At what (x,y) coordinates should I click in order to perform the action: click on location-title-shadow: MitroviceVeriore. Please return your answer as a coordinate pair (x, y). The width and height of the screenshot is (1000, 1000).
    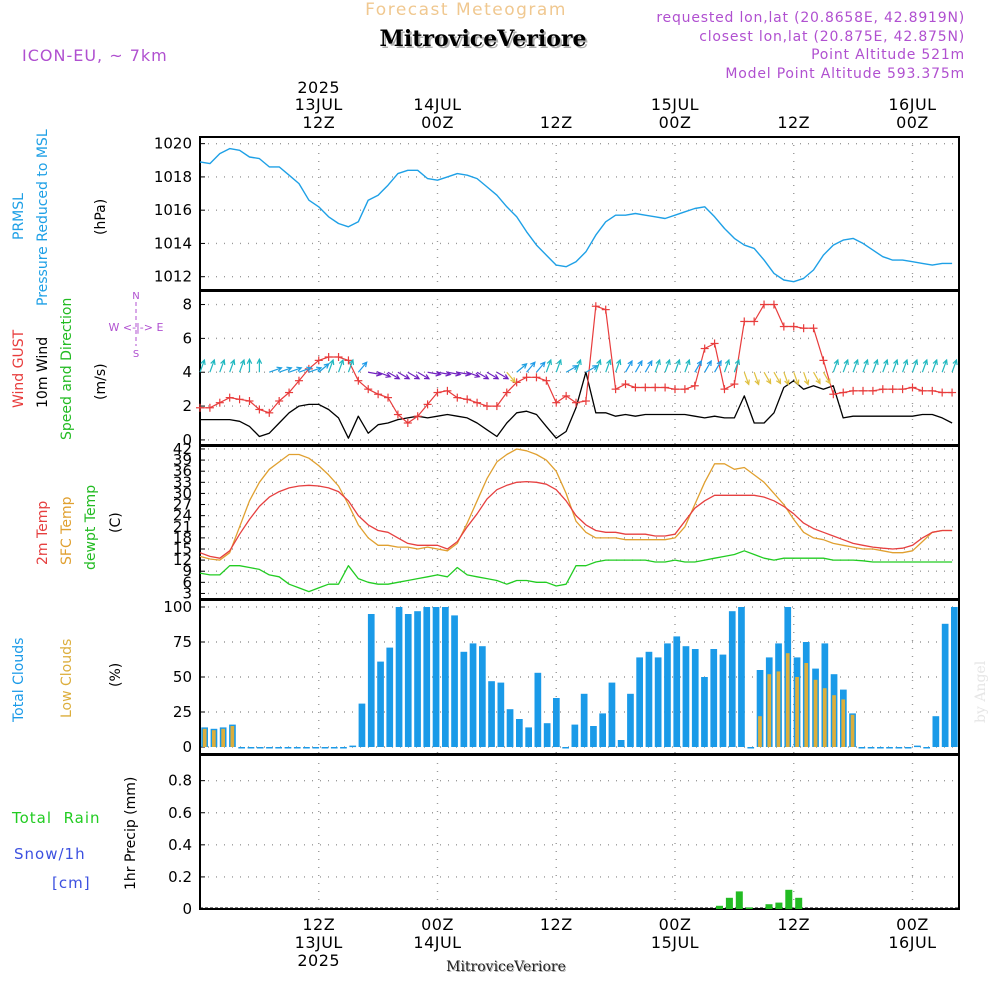
    Looking at the image, I should click on (485, 41).